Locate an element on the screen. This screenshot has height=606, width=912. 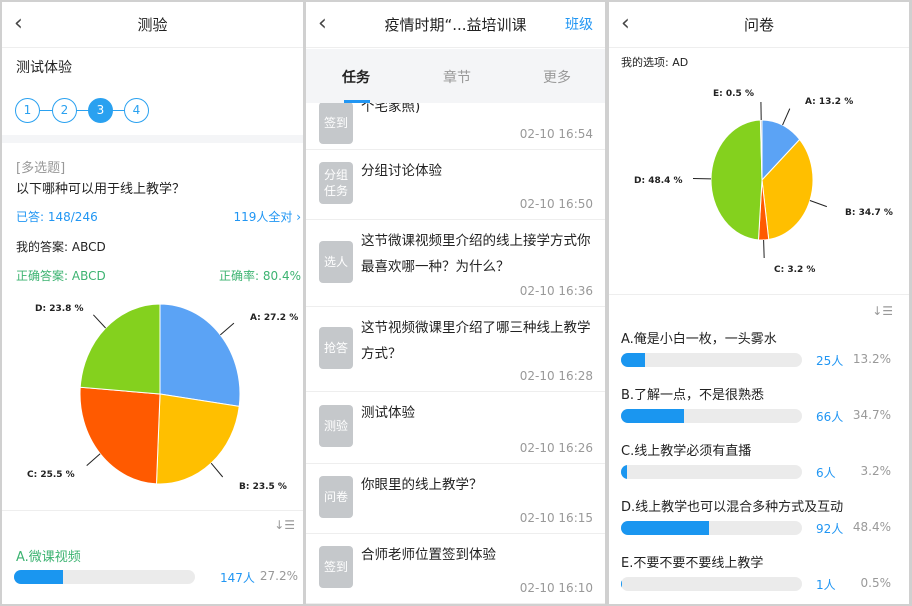
page-title: 测验 is located at coordinates (152, 25).